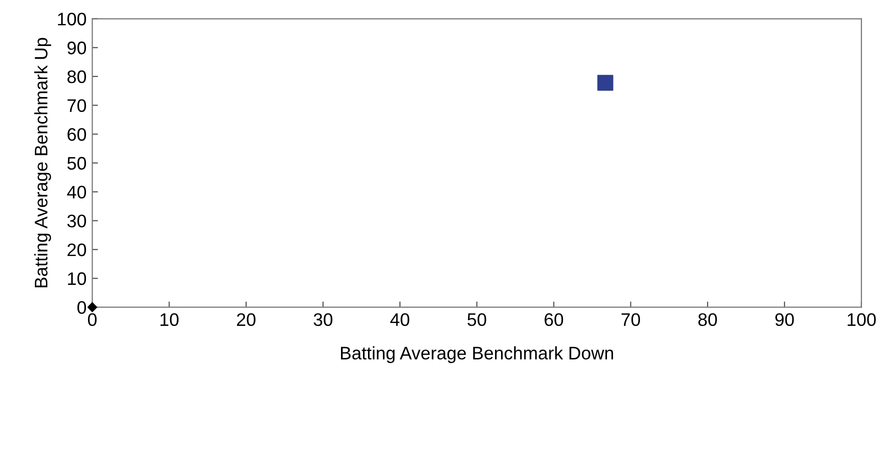  What do you see at coordinates (477, 319) in the screenshot?
I see `x-tick-label: 50` at bounding box center [477, 319].